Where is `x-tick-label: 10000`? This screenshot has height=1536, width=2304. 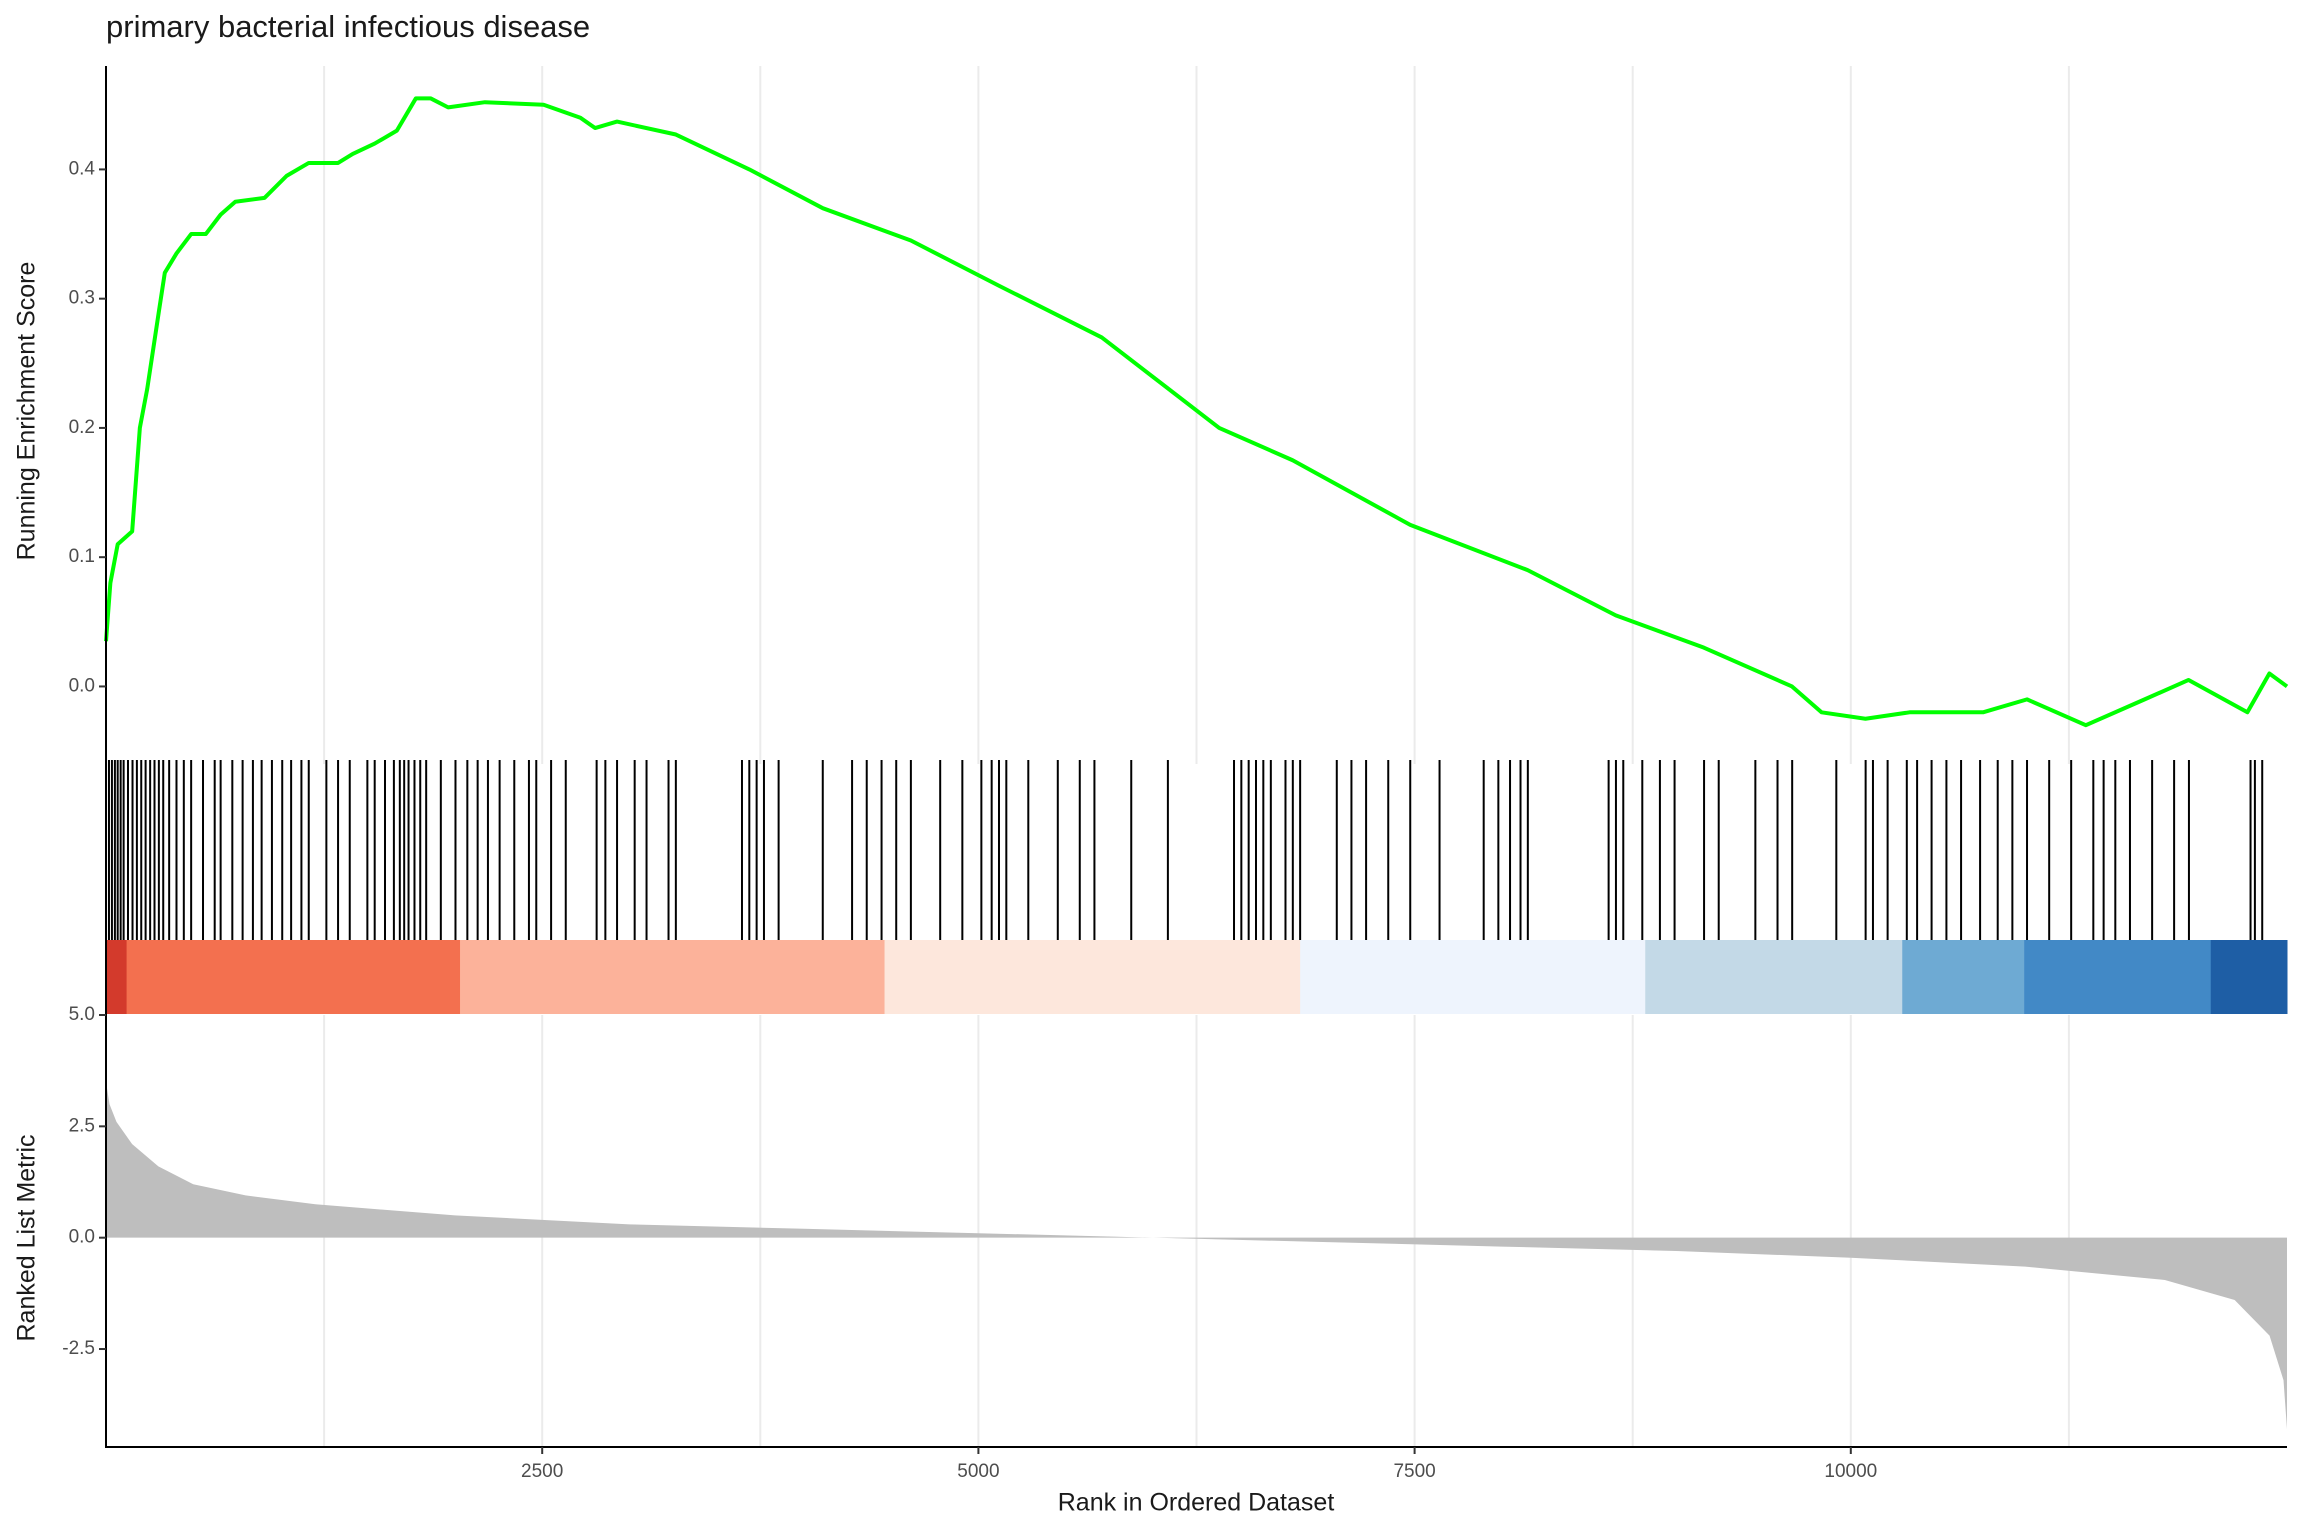 x-tick-label: 10000 is located at coordinates (1850, 1471).